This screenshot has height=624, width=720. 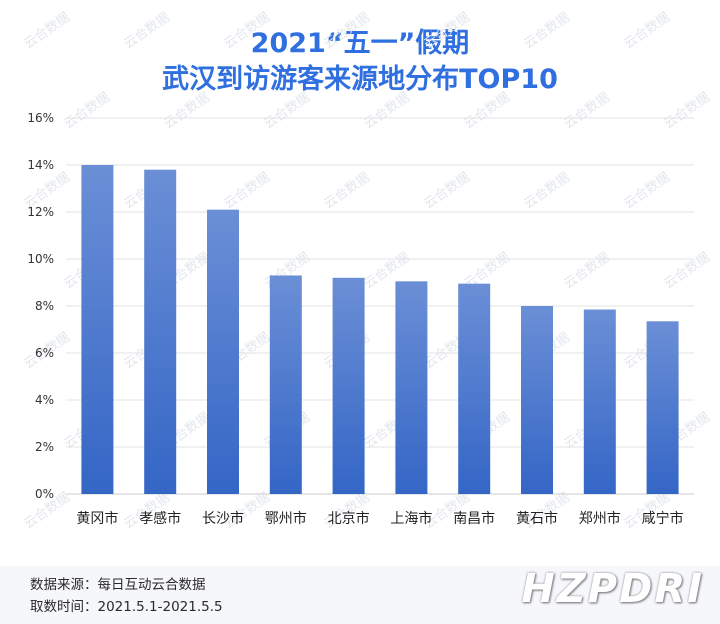 I want to click on y-tick-label: 12%, so click(x=40, y=212).